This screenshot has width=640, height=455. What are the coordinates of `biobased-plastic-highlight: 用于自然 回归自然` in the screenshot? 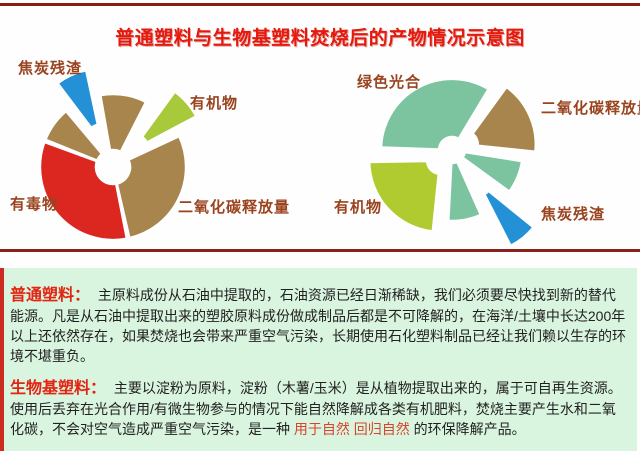 It's located at (351, 429).